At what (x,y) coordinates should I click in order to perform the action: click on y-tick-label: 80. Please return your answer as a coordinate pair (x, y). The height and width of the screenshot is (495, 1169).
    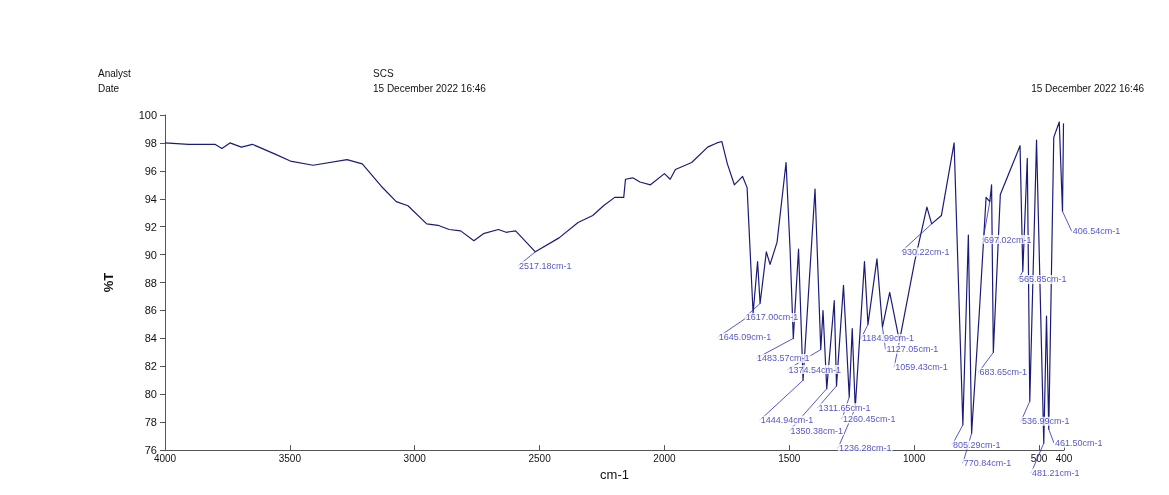
    Looking at the image, I should click on (150, 394).